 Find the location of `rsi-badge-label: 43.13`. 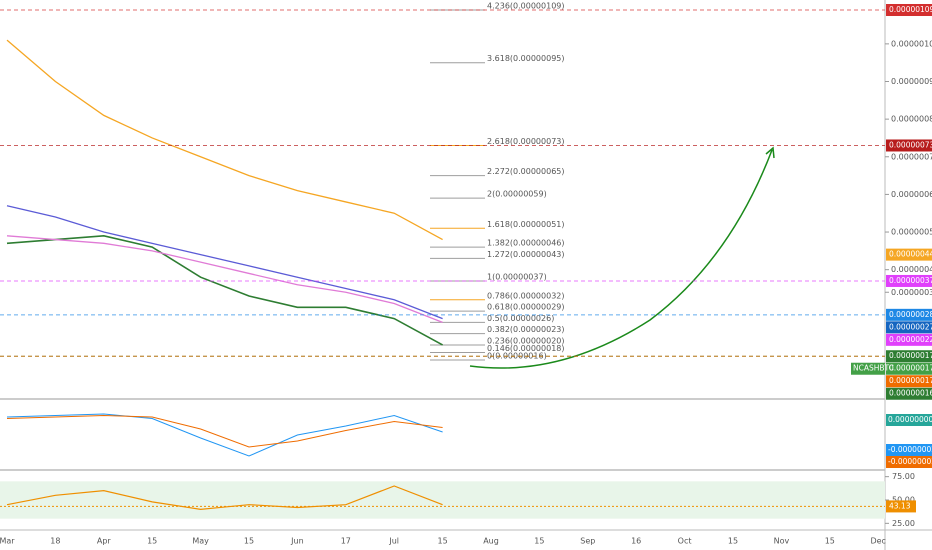

rsi-badge-label: 43.13 is located at coordinates (900, 505).